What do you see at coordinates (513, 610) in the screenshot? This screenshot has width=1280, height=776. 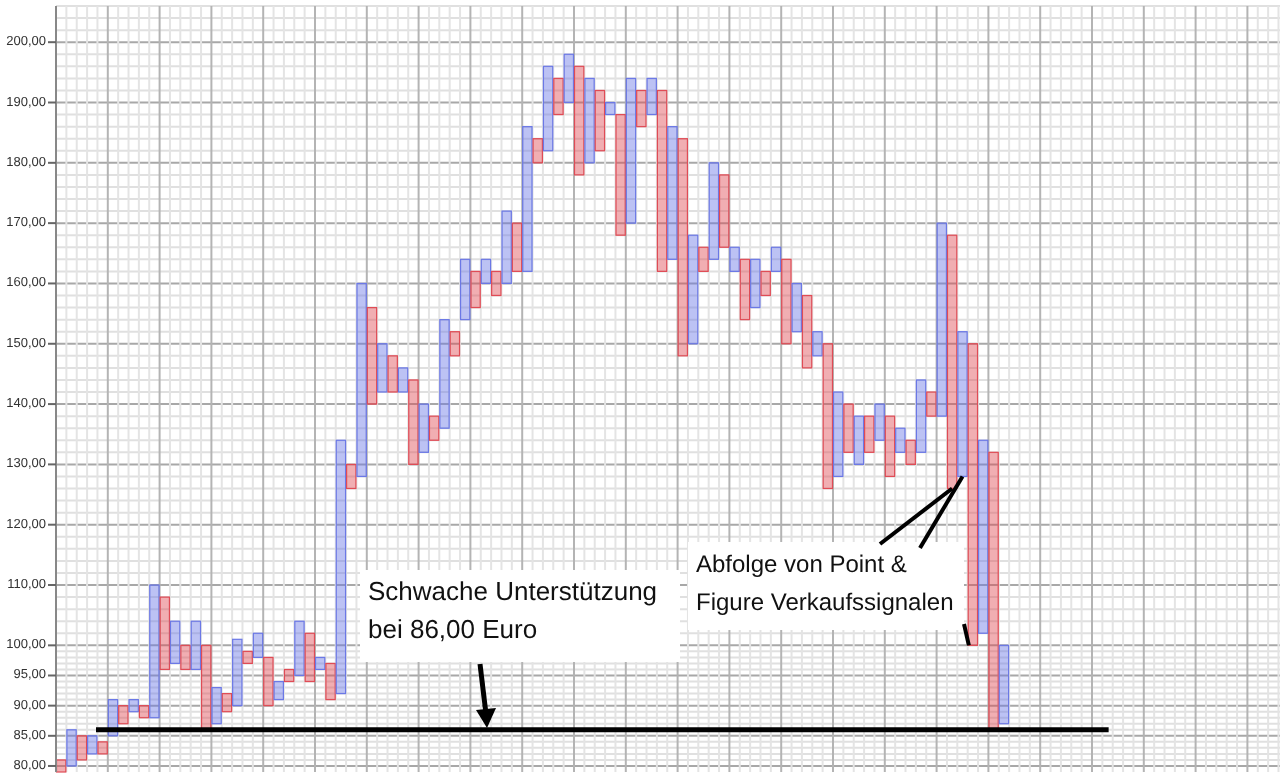 I see `annotation: Schwache Unterstützung bei 86,00 Euro` at bounding box center [513, 610].